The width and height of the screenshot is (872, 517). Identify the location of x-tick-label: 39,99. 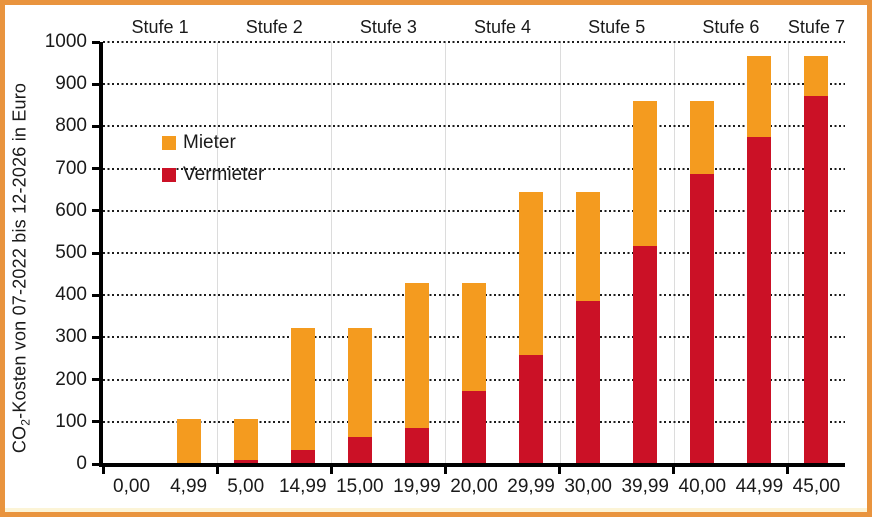
(645, 486).